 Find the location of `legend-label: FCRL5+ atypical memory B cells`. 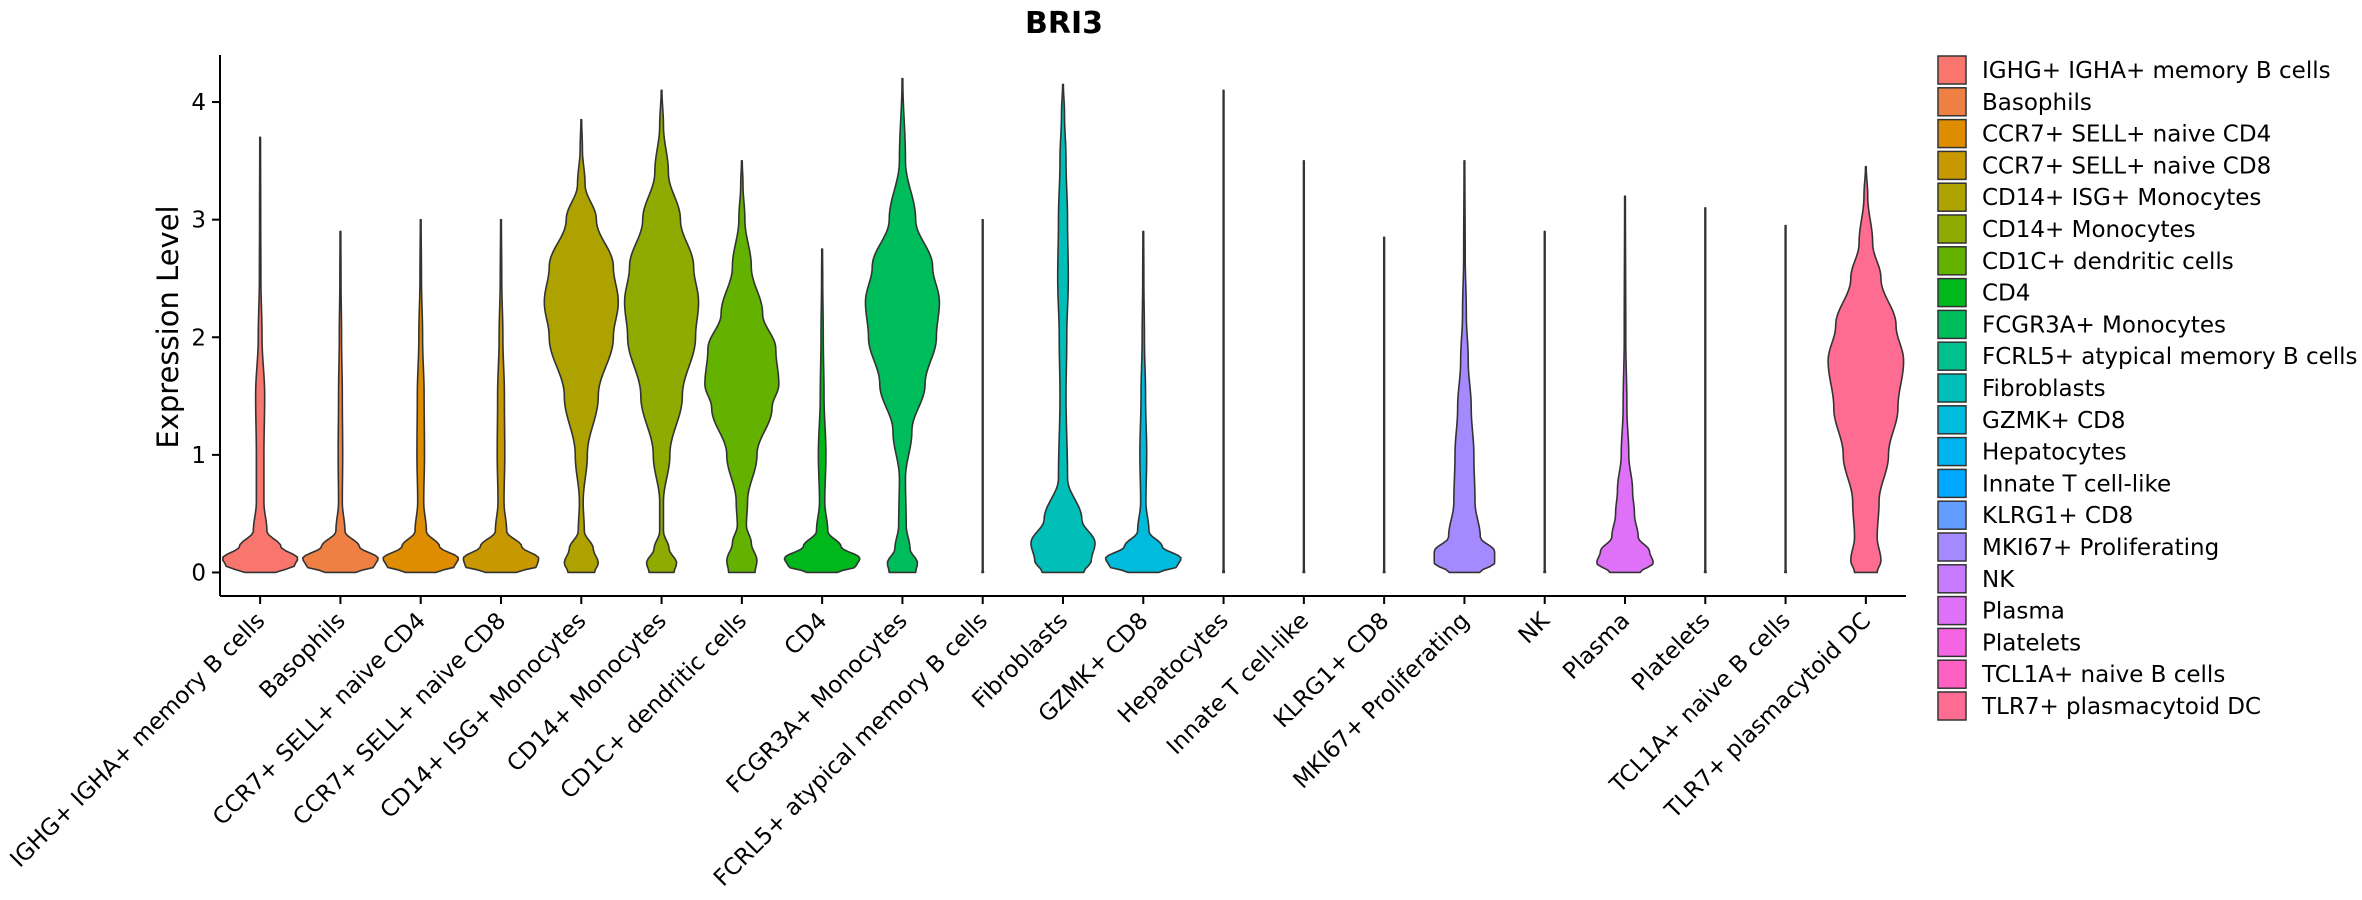

legend-label: FCRL5+ atypical memory B cells is located at coordinates (2170, 357).